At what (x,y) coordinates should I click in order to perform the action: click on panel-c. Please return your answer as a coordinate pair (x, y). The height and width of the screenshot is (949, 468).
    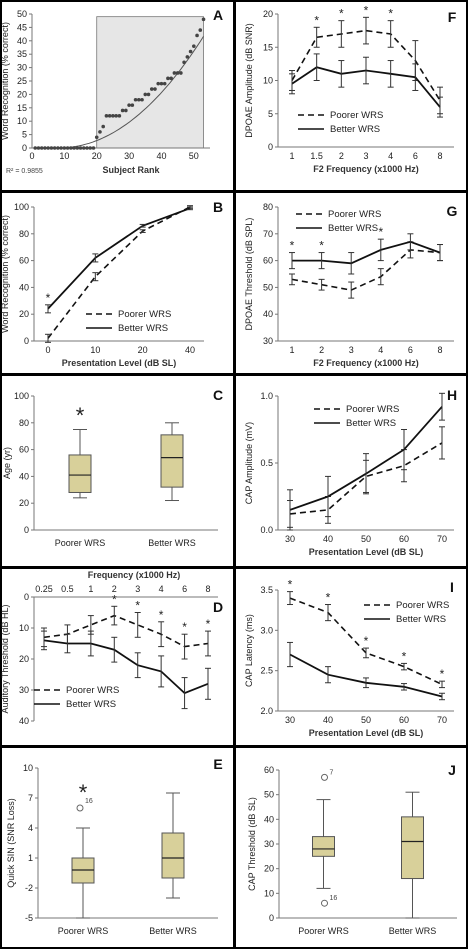
    Looking at the image, I should click on (117, 471).